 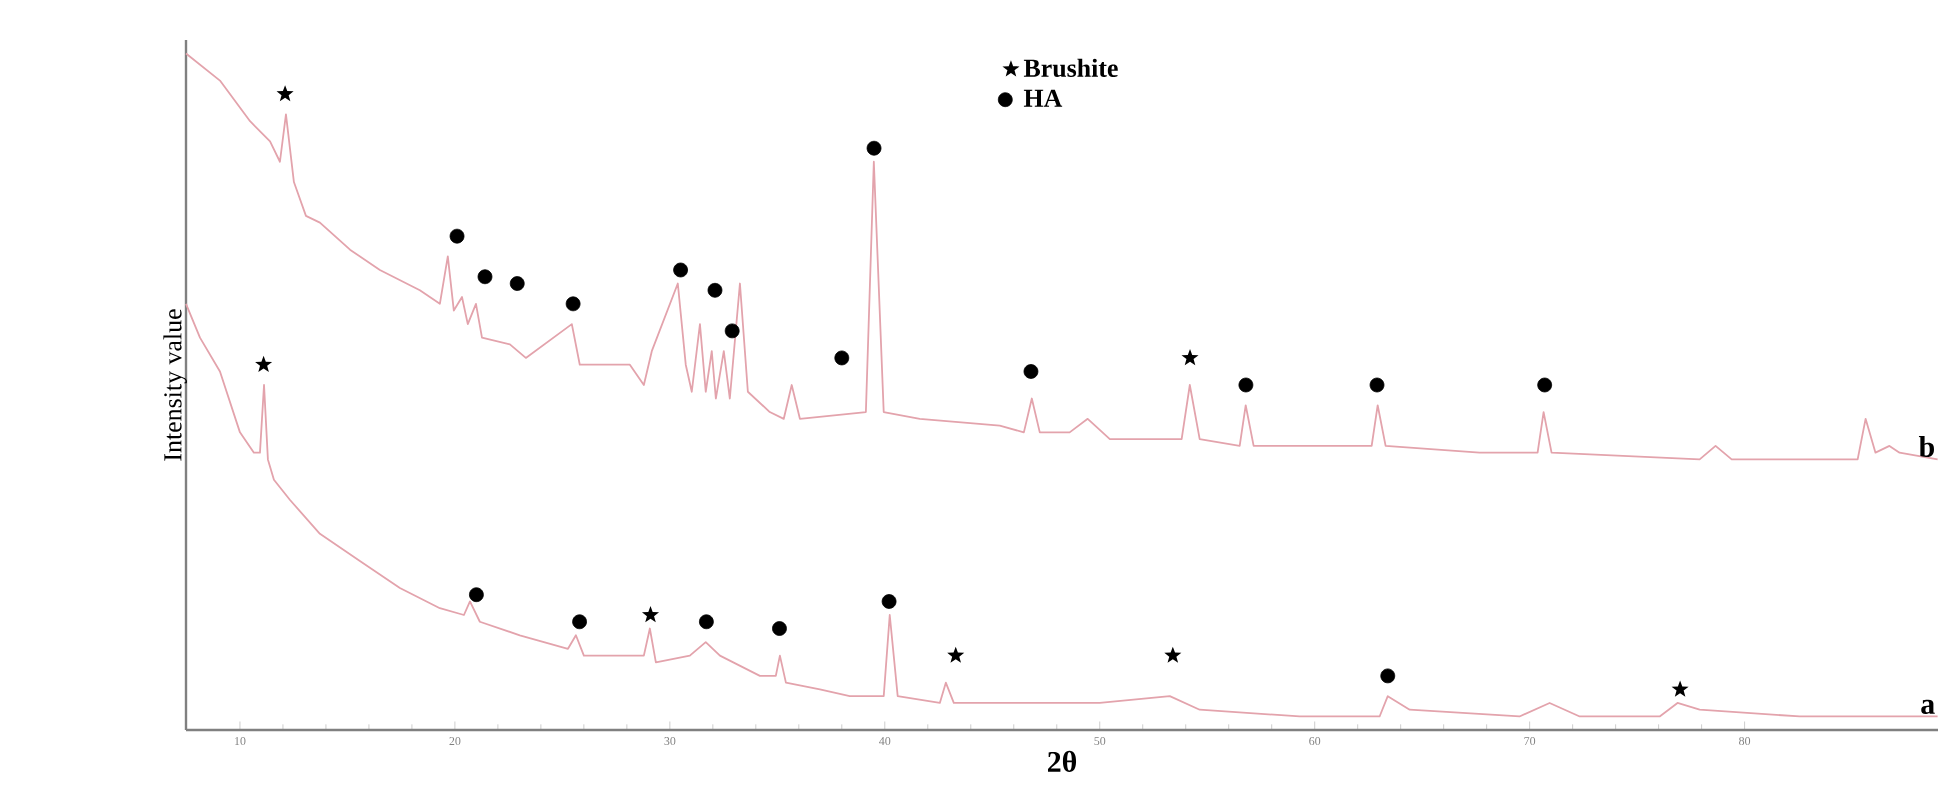 What do you see at coordinates (1062, 761) in the screenshot?
I see `x-axis-title: 2θ` at bounding box center [1062, 761].